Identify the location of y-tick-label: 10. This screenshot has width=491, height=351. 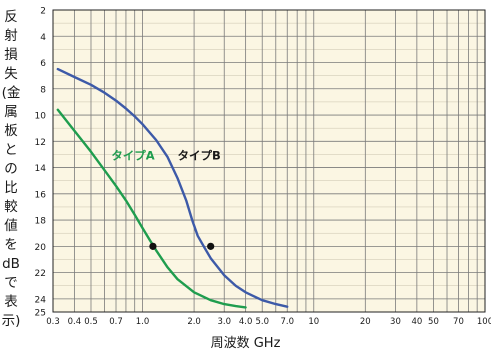
(41, 117).